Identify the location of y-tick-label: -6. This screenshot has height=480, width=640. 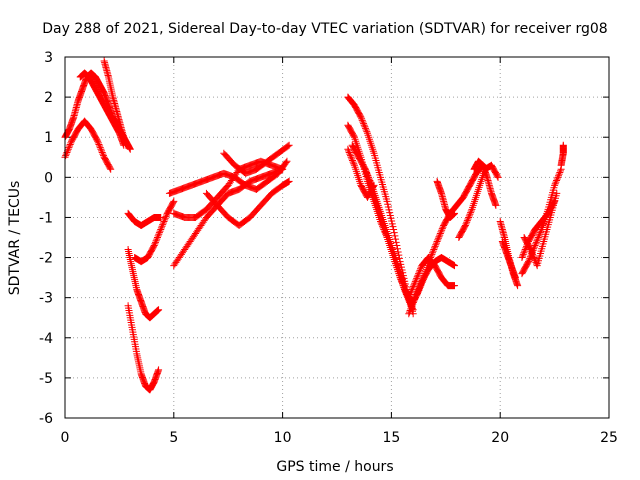
(46, 419).